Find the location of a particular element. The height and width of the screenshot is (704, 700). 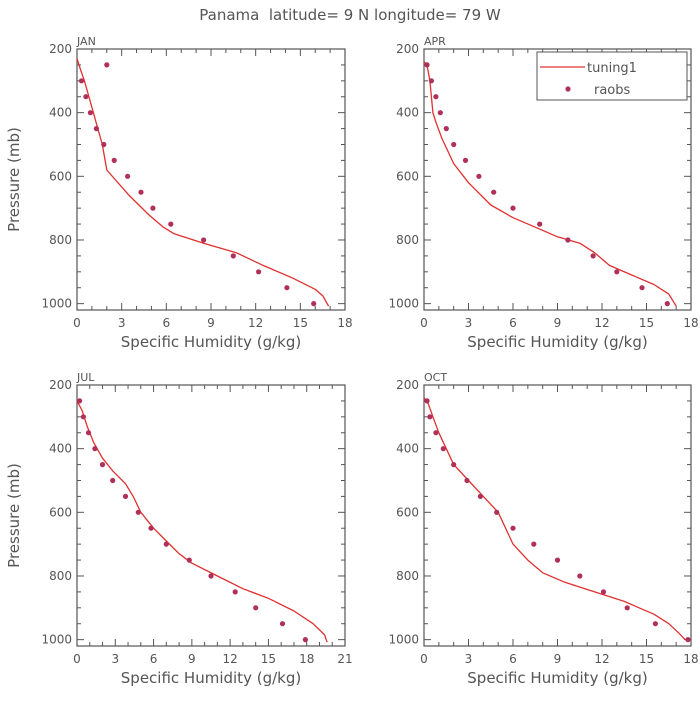

legend: tuning1 raobs is located at coordinates (612, 76).